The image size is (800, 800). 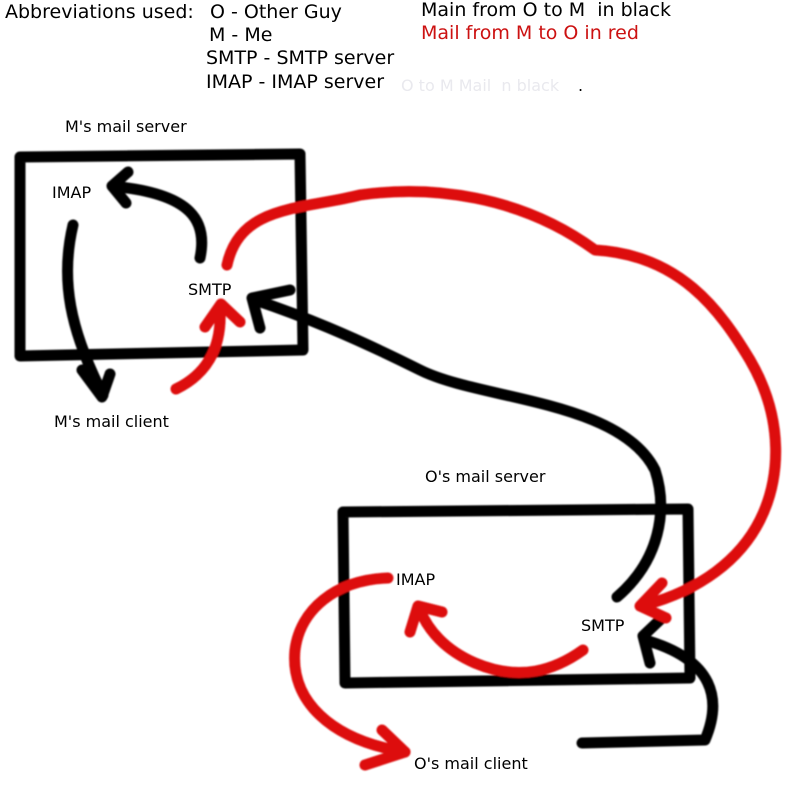 What do you see at coordinates (111, 421) in the screenshot?
I see `m-client-label: M's mail client` at bounding box center [111, 421].